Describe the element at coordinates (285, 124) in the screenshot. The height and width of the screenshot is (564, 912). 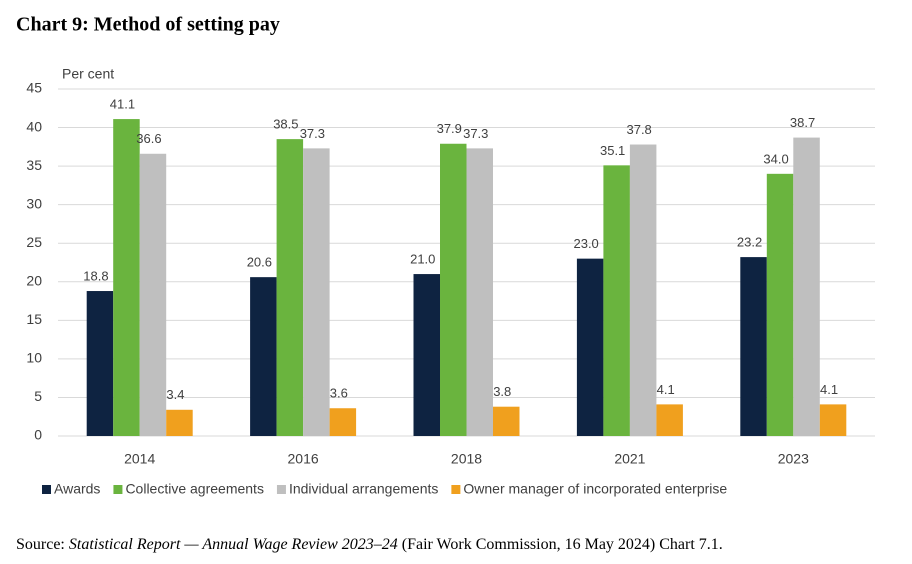
I see `value-label: 38.5` at that location.